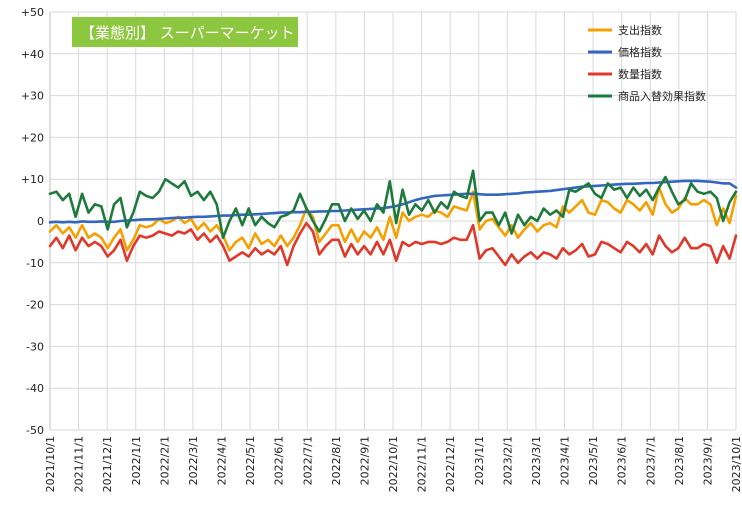 The height and width of the screenshot is (510, 742). Describe the element at coordinates (32, 137) in the screenshot. I see `y-tick-label: +20` at that location.